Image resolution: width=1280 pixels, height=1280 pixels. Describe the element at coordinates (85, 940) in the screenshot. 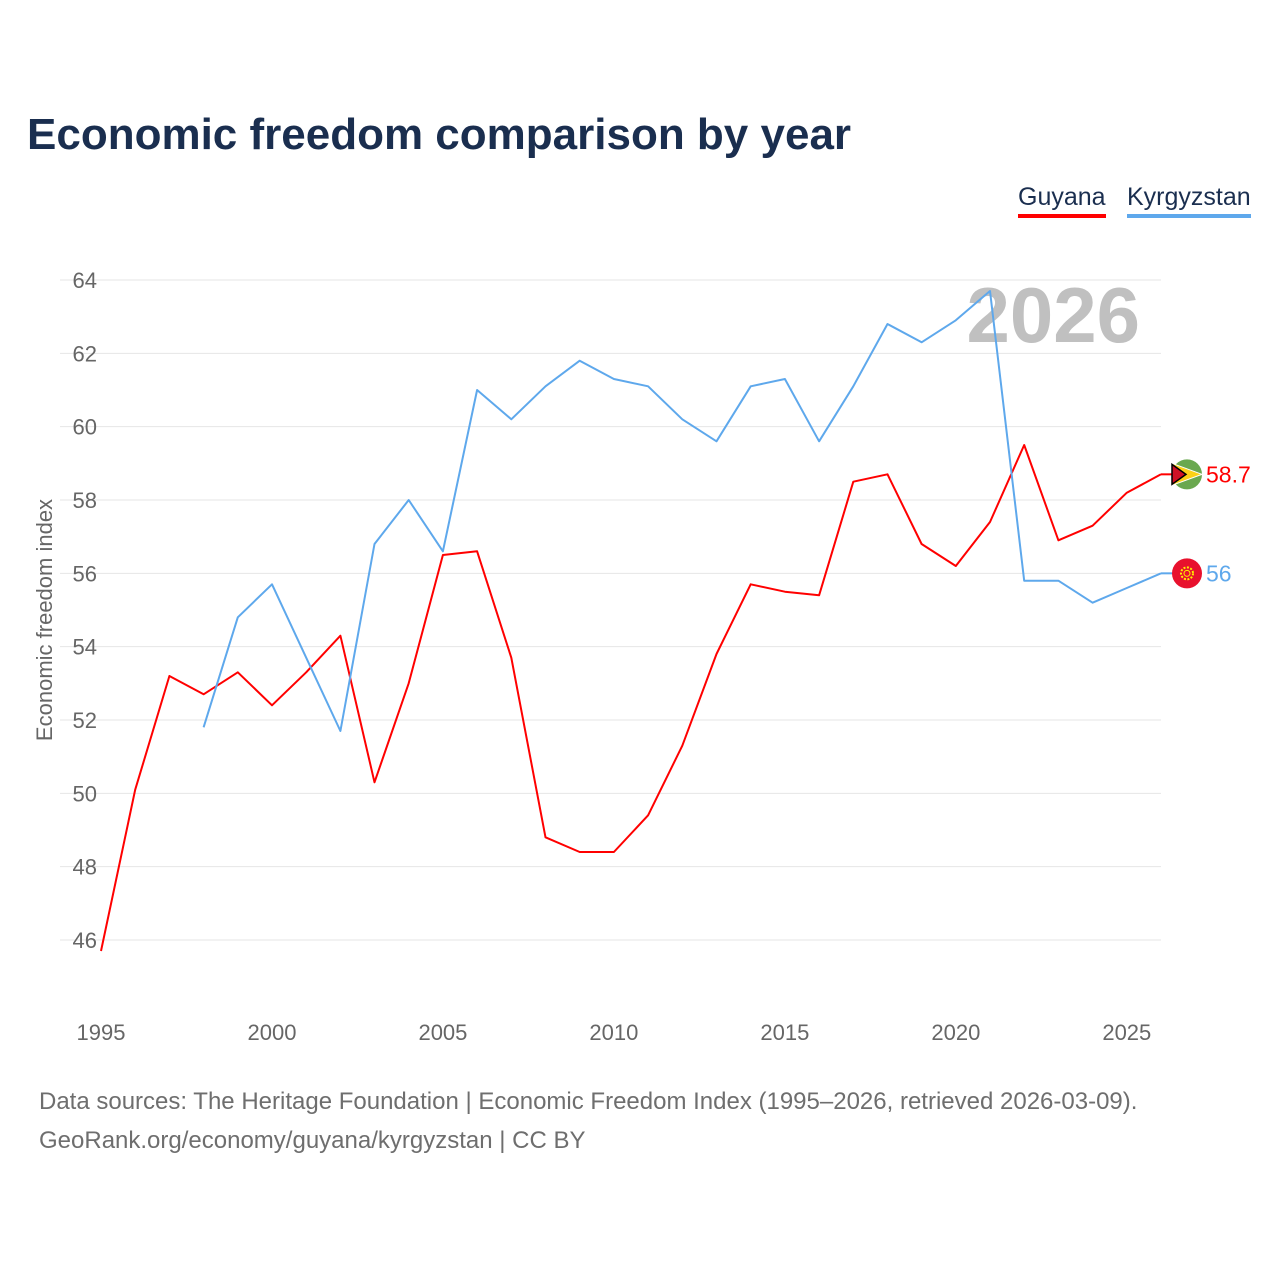

I see `y-tick-label: 46` at that location.